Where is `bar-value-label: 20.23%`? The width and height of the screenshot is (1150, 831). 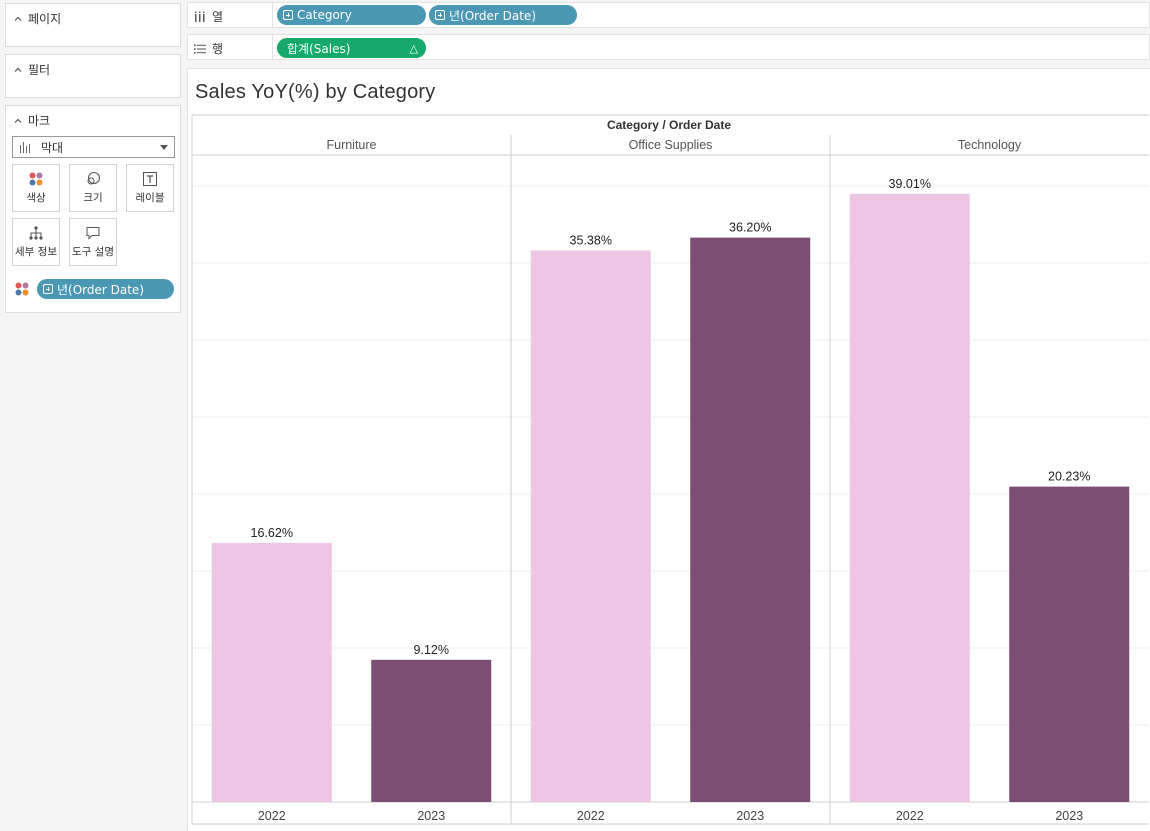
bar-value-label: 20.23% is located at coordinates (1069, 477).